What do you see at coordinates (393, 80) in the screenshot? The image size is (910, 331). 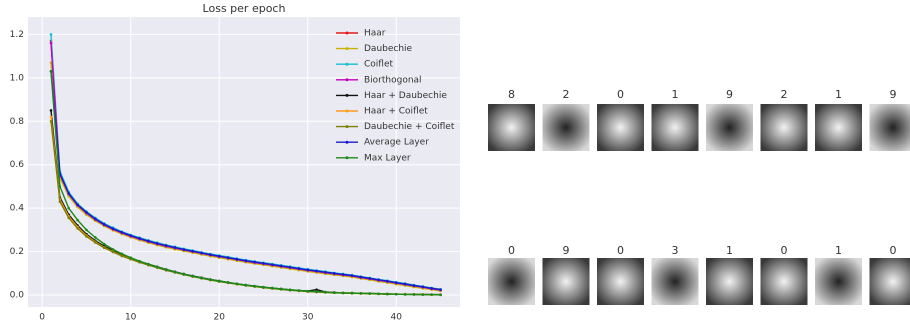 I see `legend-label: Biorthogonal` at bounding box center [393, 80].